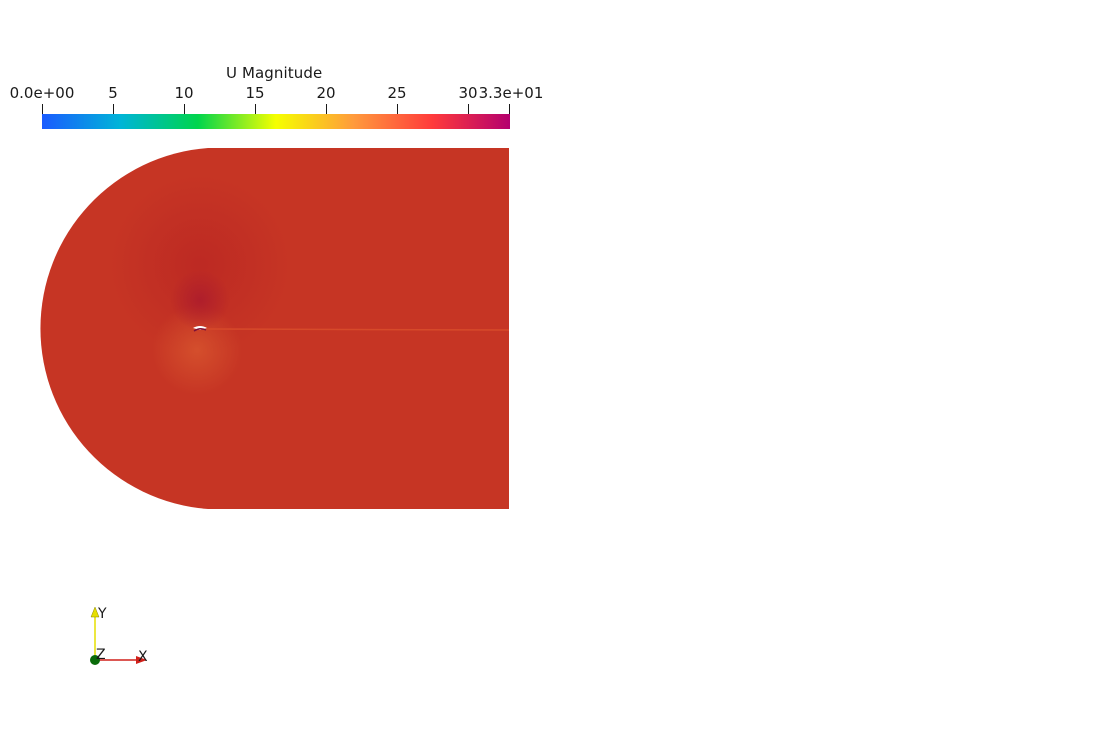 This screenshot has width=1107, height=755. What do you see at coordinates (102, 614) in the screenshot?
I see `y-axis-label: Y` at bounding box center [102, 614].